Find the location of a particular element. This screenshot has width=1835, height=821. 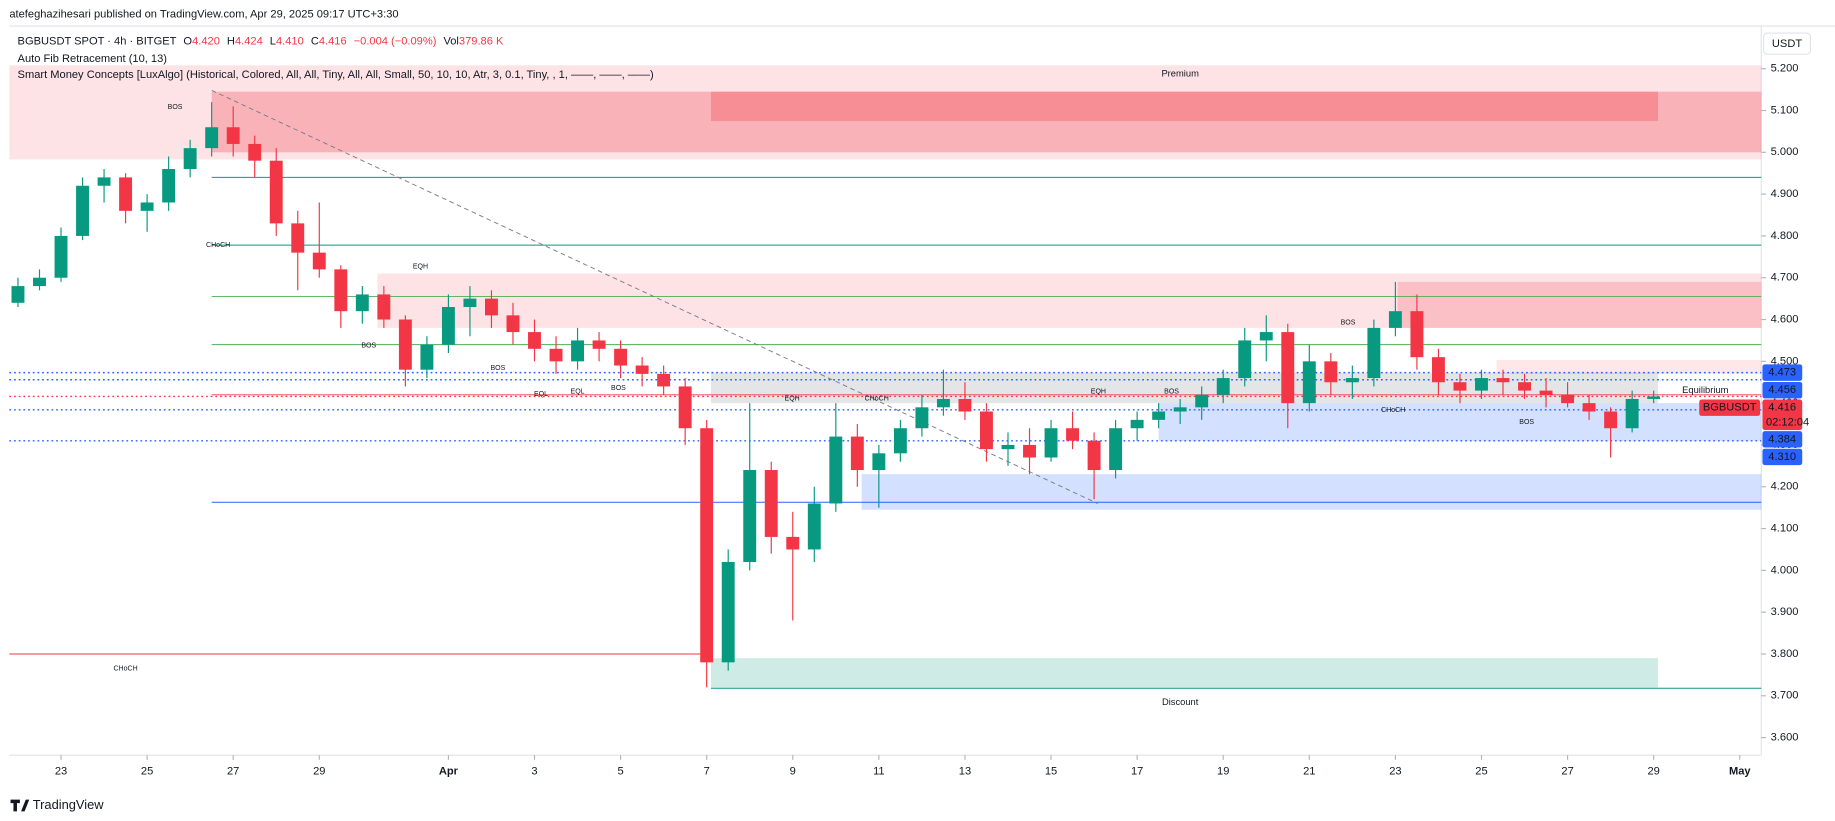

change: −0.004 (−0.09%) is located at coordinates (395, 41).